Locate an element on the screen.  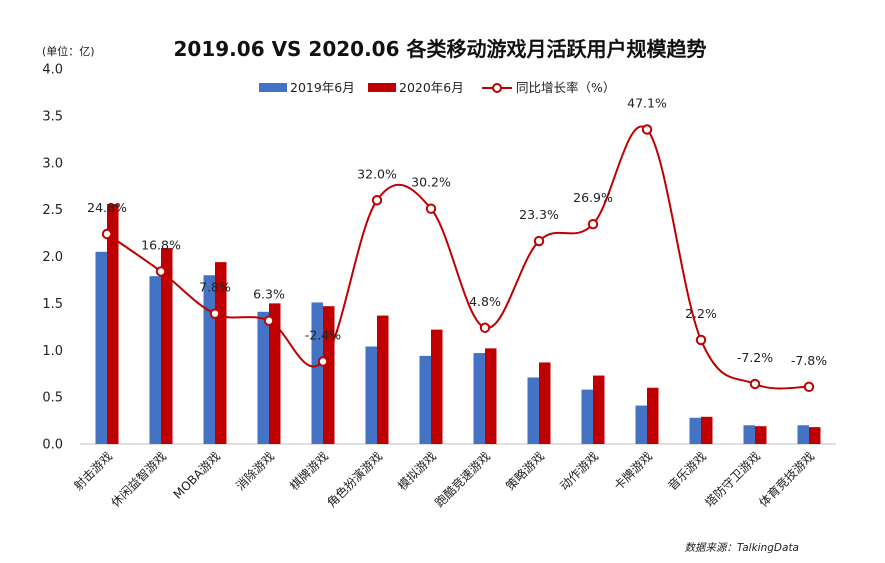
data-source: 数据来源：TalkingData is located at coordinates (741, 548).